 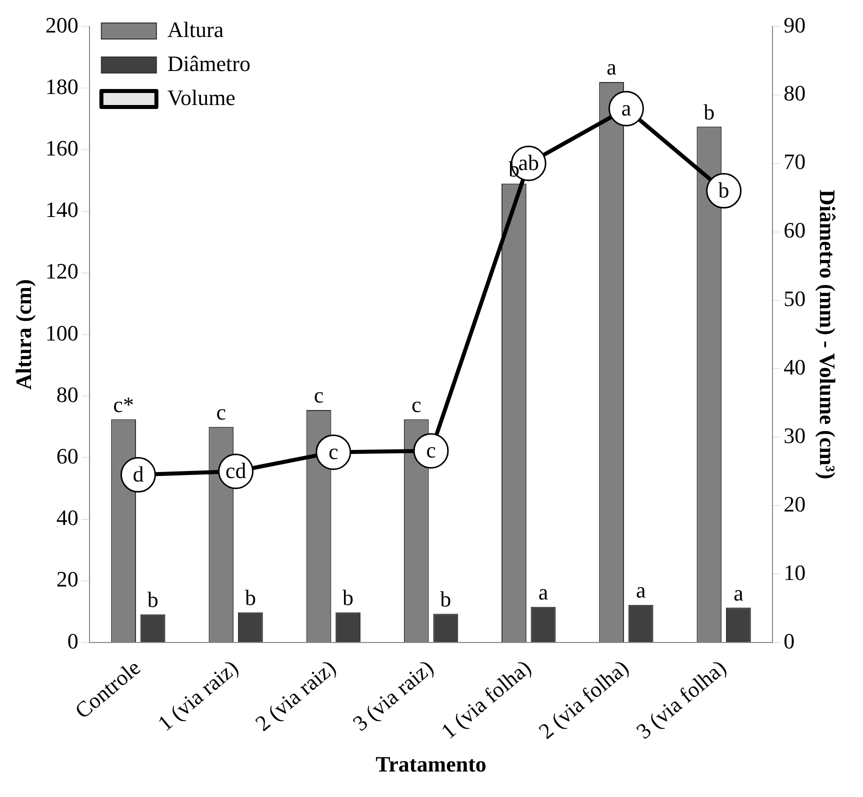 What do you see at coordinates (61, 271) in the screenshot?
I see `y-tick-label: 120` at bounding box center [61, 271].